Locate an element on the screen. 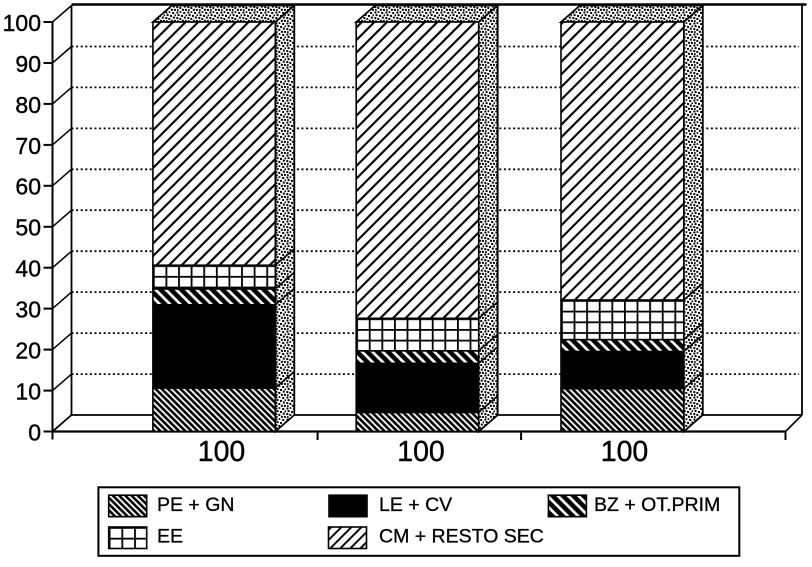 This screenshot has height=567, width=812. svg-text: BZ + OT.PRIM is located at coordinates (657, 505).